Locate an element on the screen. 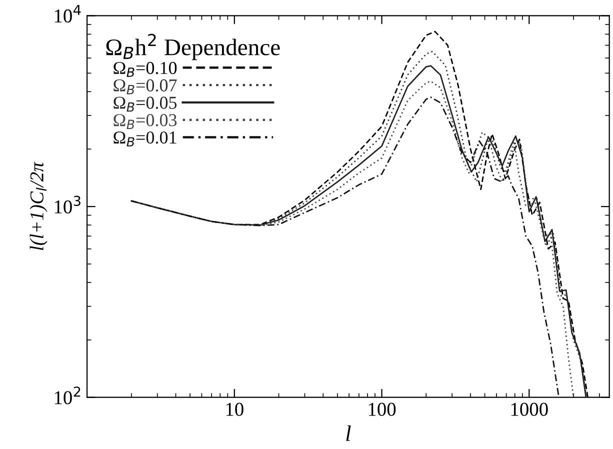 The height and width of the screenshot is (449, 613). y-axis-title: l(l+1)C$_{l}$/2π is located at coordinates (39, 206).